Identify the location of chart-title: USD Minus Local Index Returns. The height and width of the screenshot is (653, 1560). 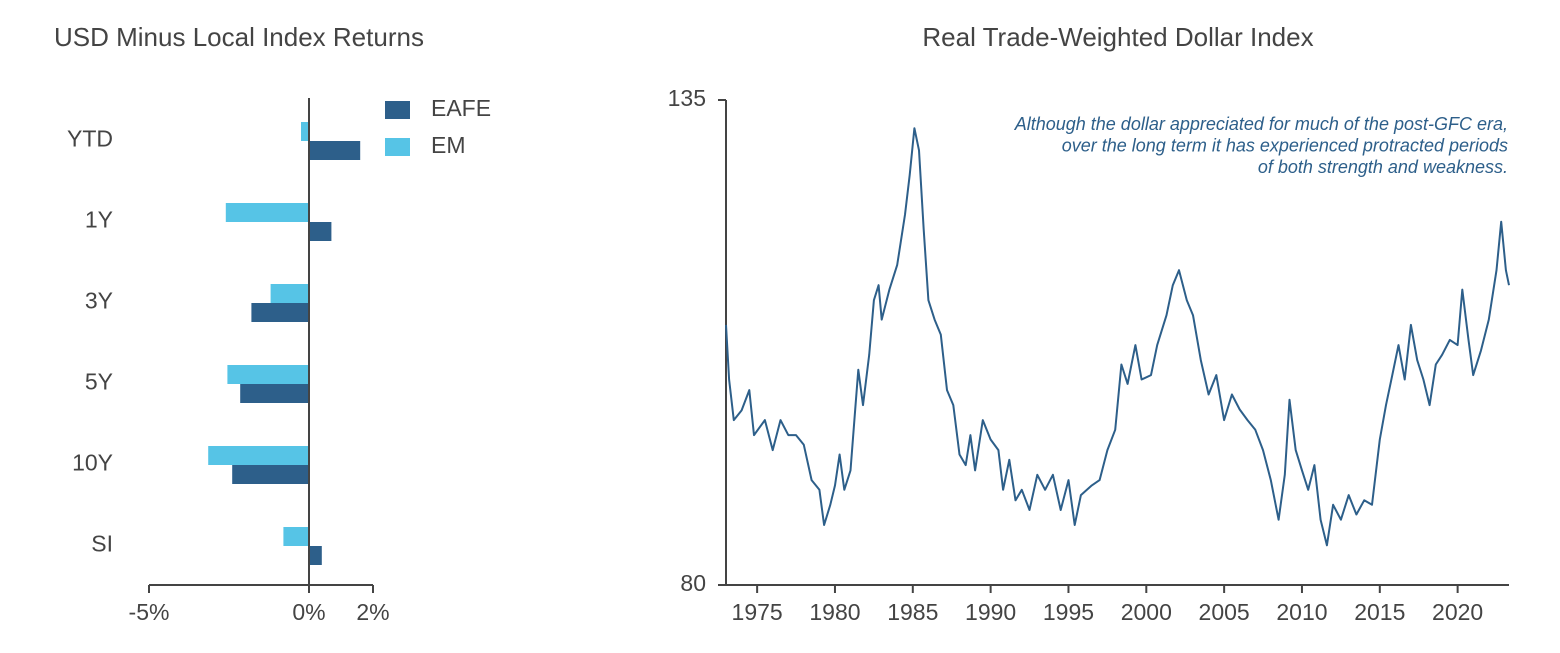
(239, 37).